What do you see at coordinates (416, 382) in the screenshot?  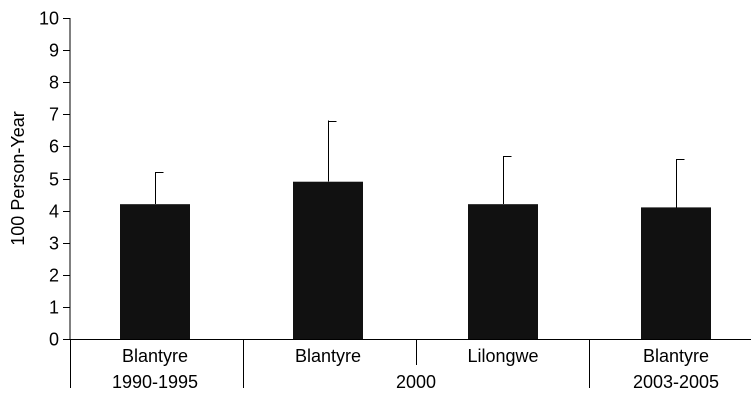 I see `group-label: 2000` at bounding box center [416, 382].